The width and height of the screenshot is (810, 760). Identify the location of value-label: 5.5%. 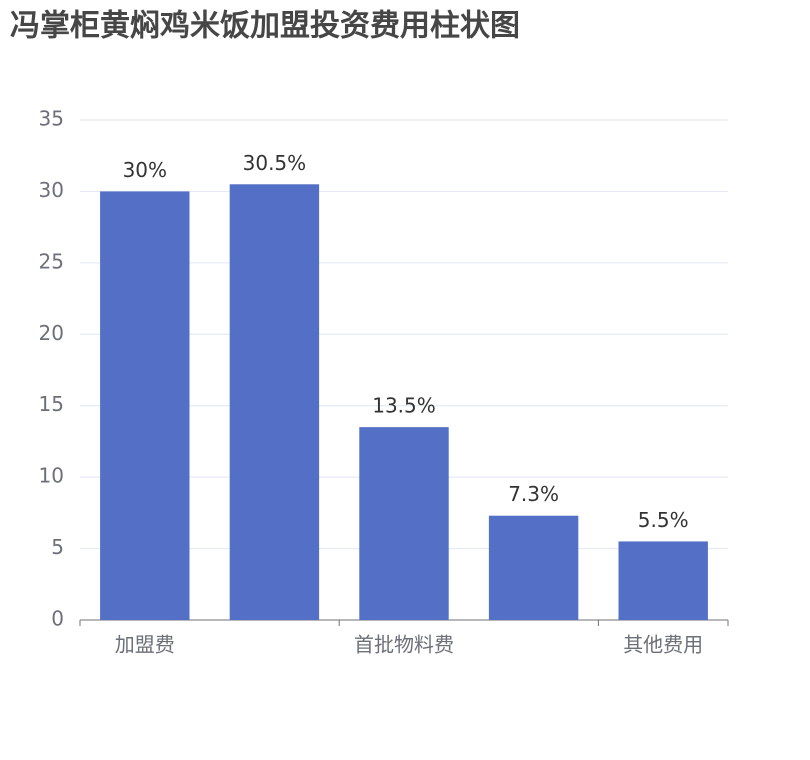
(663, 520).